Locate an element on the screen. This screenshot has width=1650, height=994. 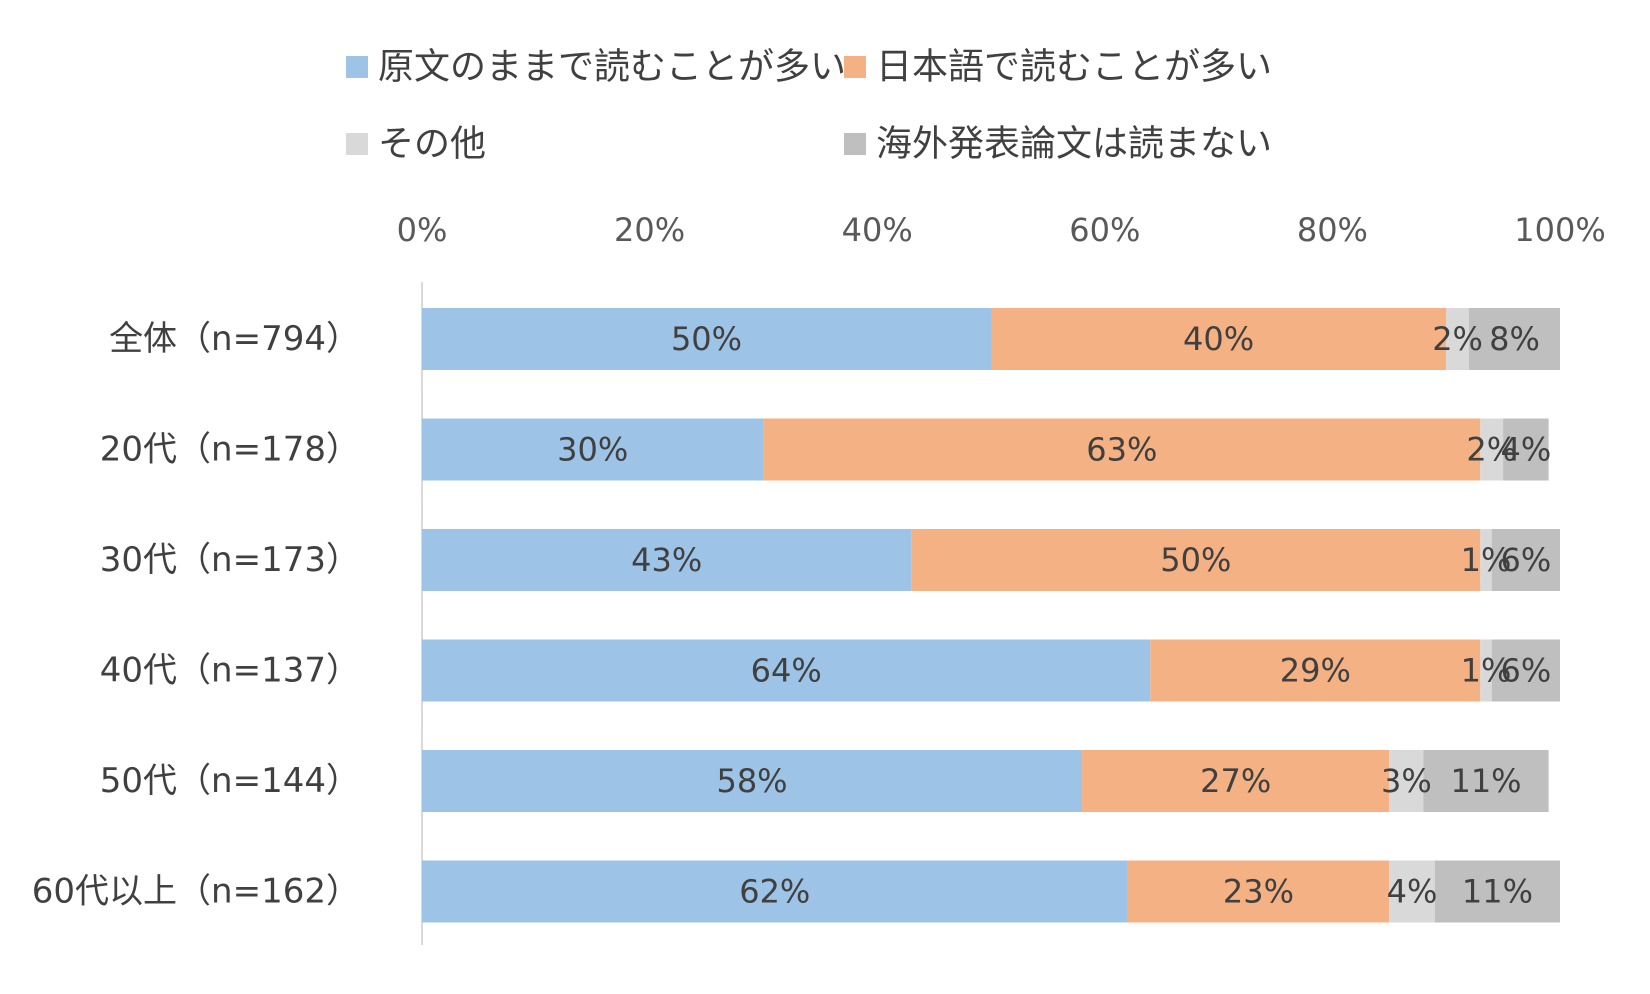
legend-label-1: 原文のままで読むことが多い is located at coordinates (612, 67).